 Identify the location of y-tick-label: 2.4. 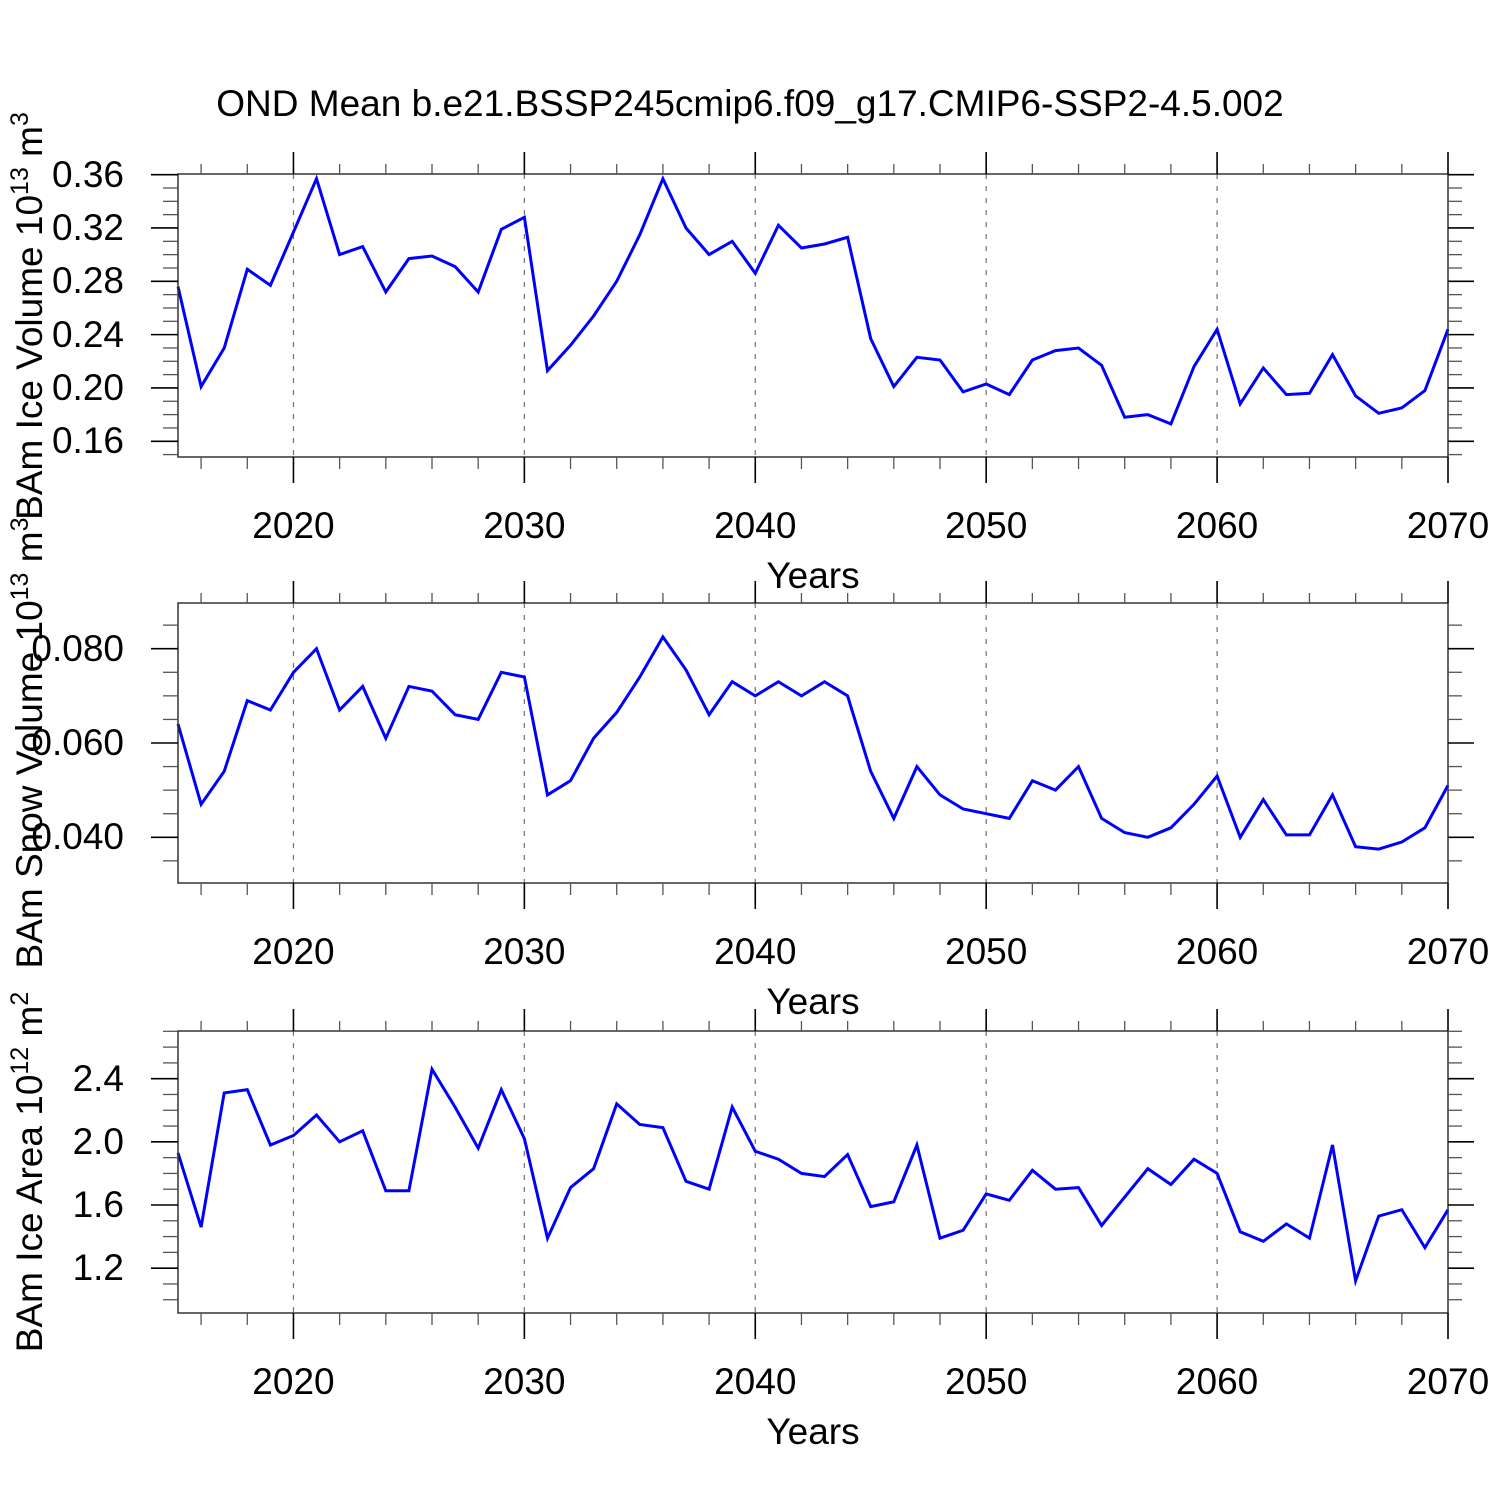
(98, 1078).